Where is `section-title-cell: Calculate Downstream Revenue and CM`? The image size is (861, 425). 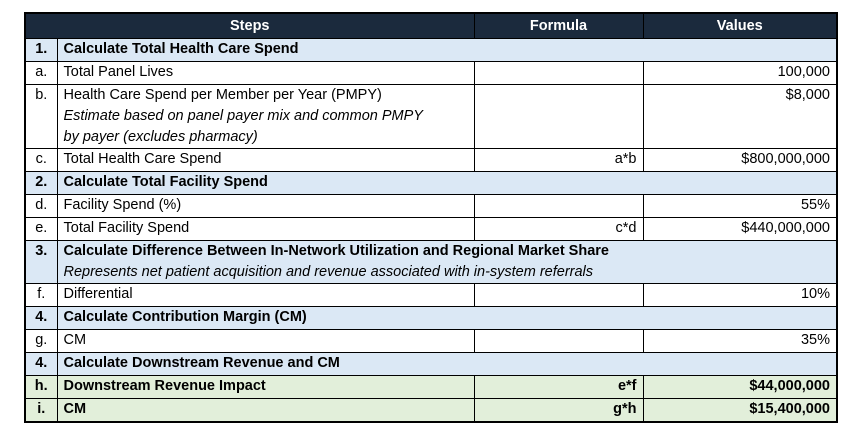
section-title-cell: Calculate Downstream Revenue and CM is located at coordinates (447, 364).